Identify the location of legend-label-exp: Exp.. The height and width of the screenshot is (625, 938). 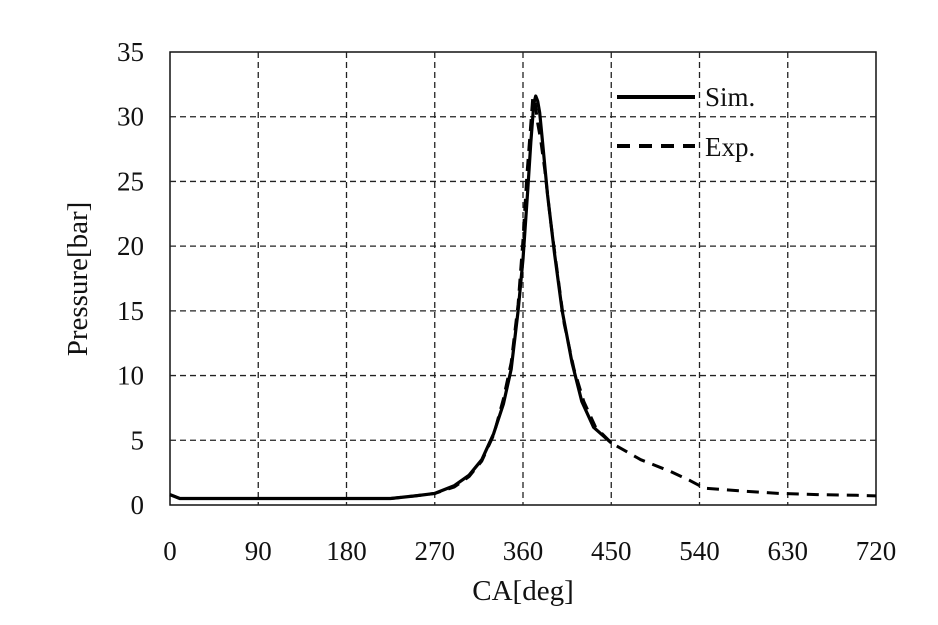
(730, 147).